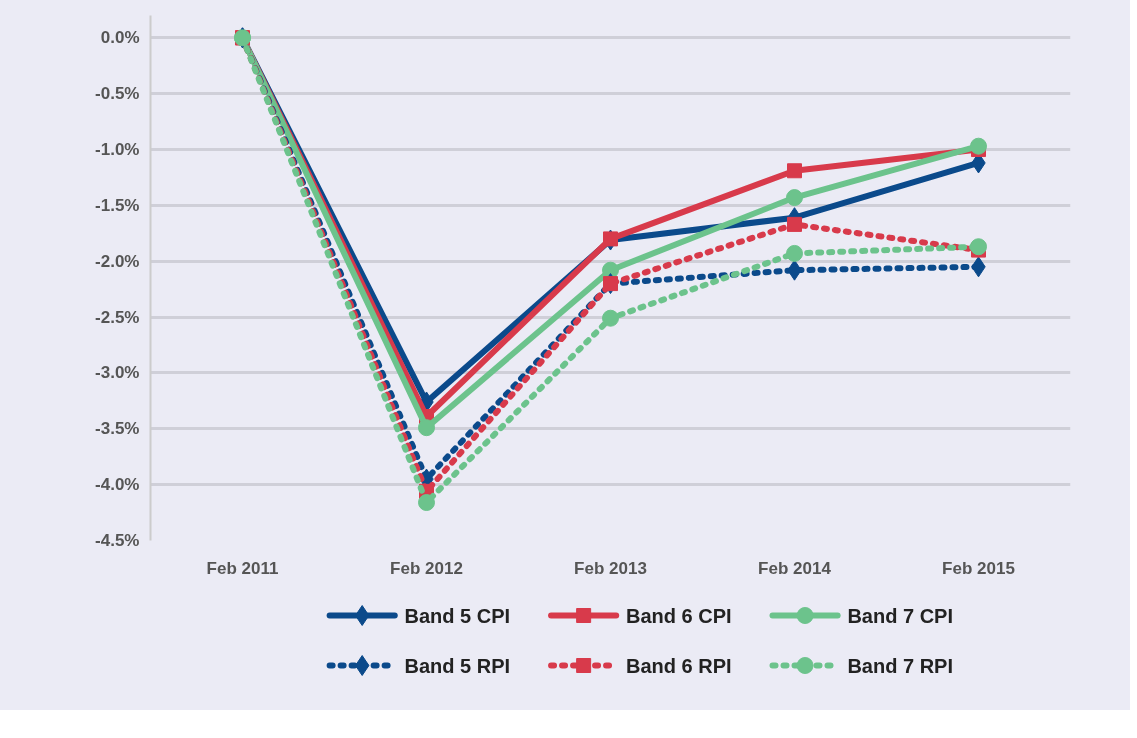 Image resolution: width=1137 pixels, height=738 pixels. Describe the element at coordinates (117, 429) in the screenshot. I see `y-tick-label: -3.5%` at that location.